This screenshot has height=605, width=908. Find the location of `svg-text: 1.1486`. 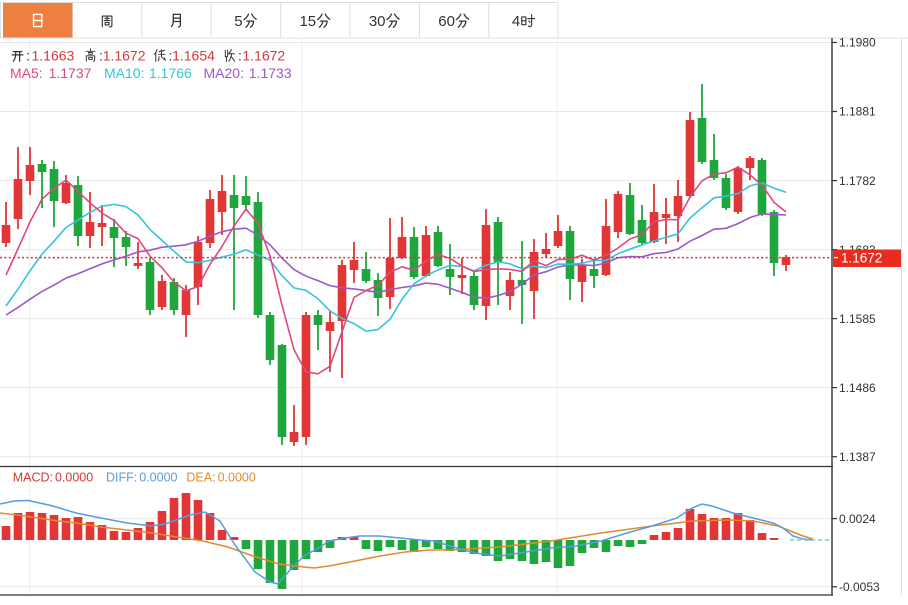

svg-text: 1.1486 is located at coordinates (857, 388).